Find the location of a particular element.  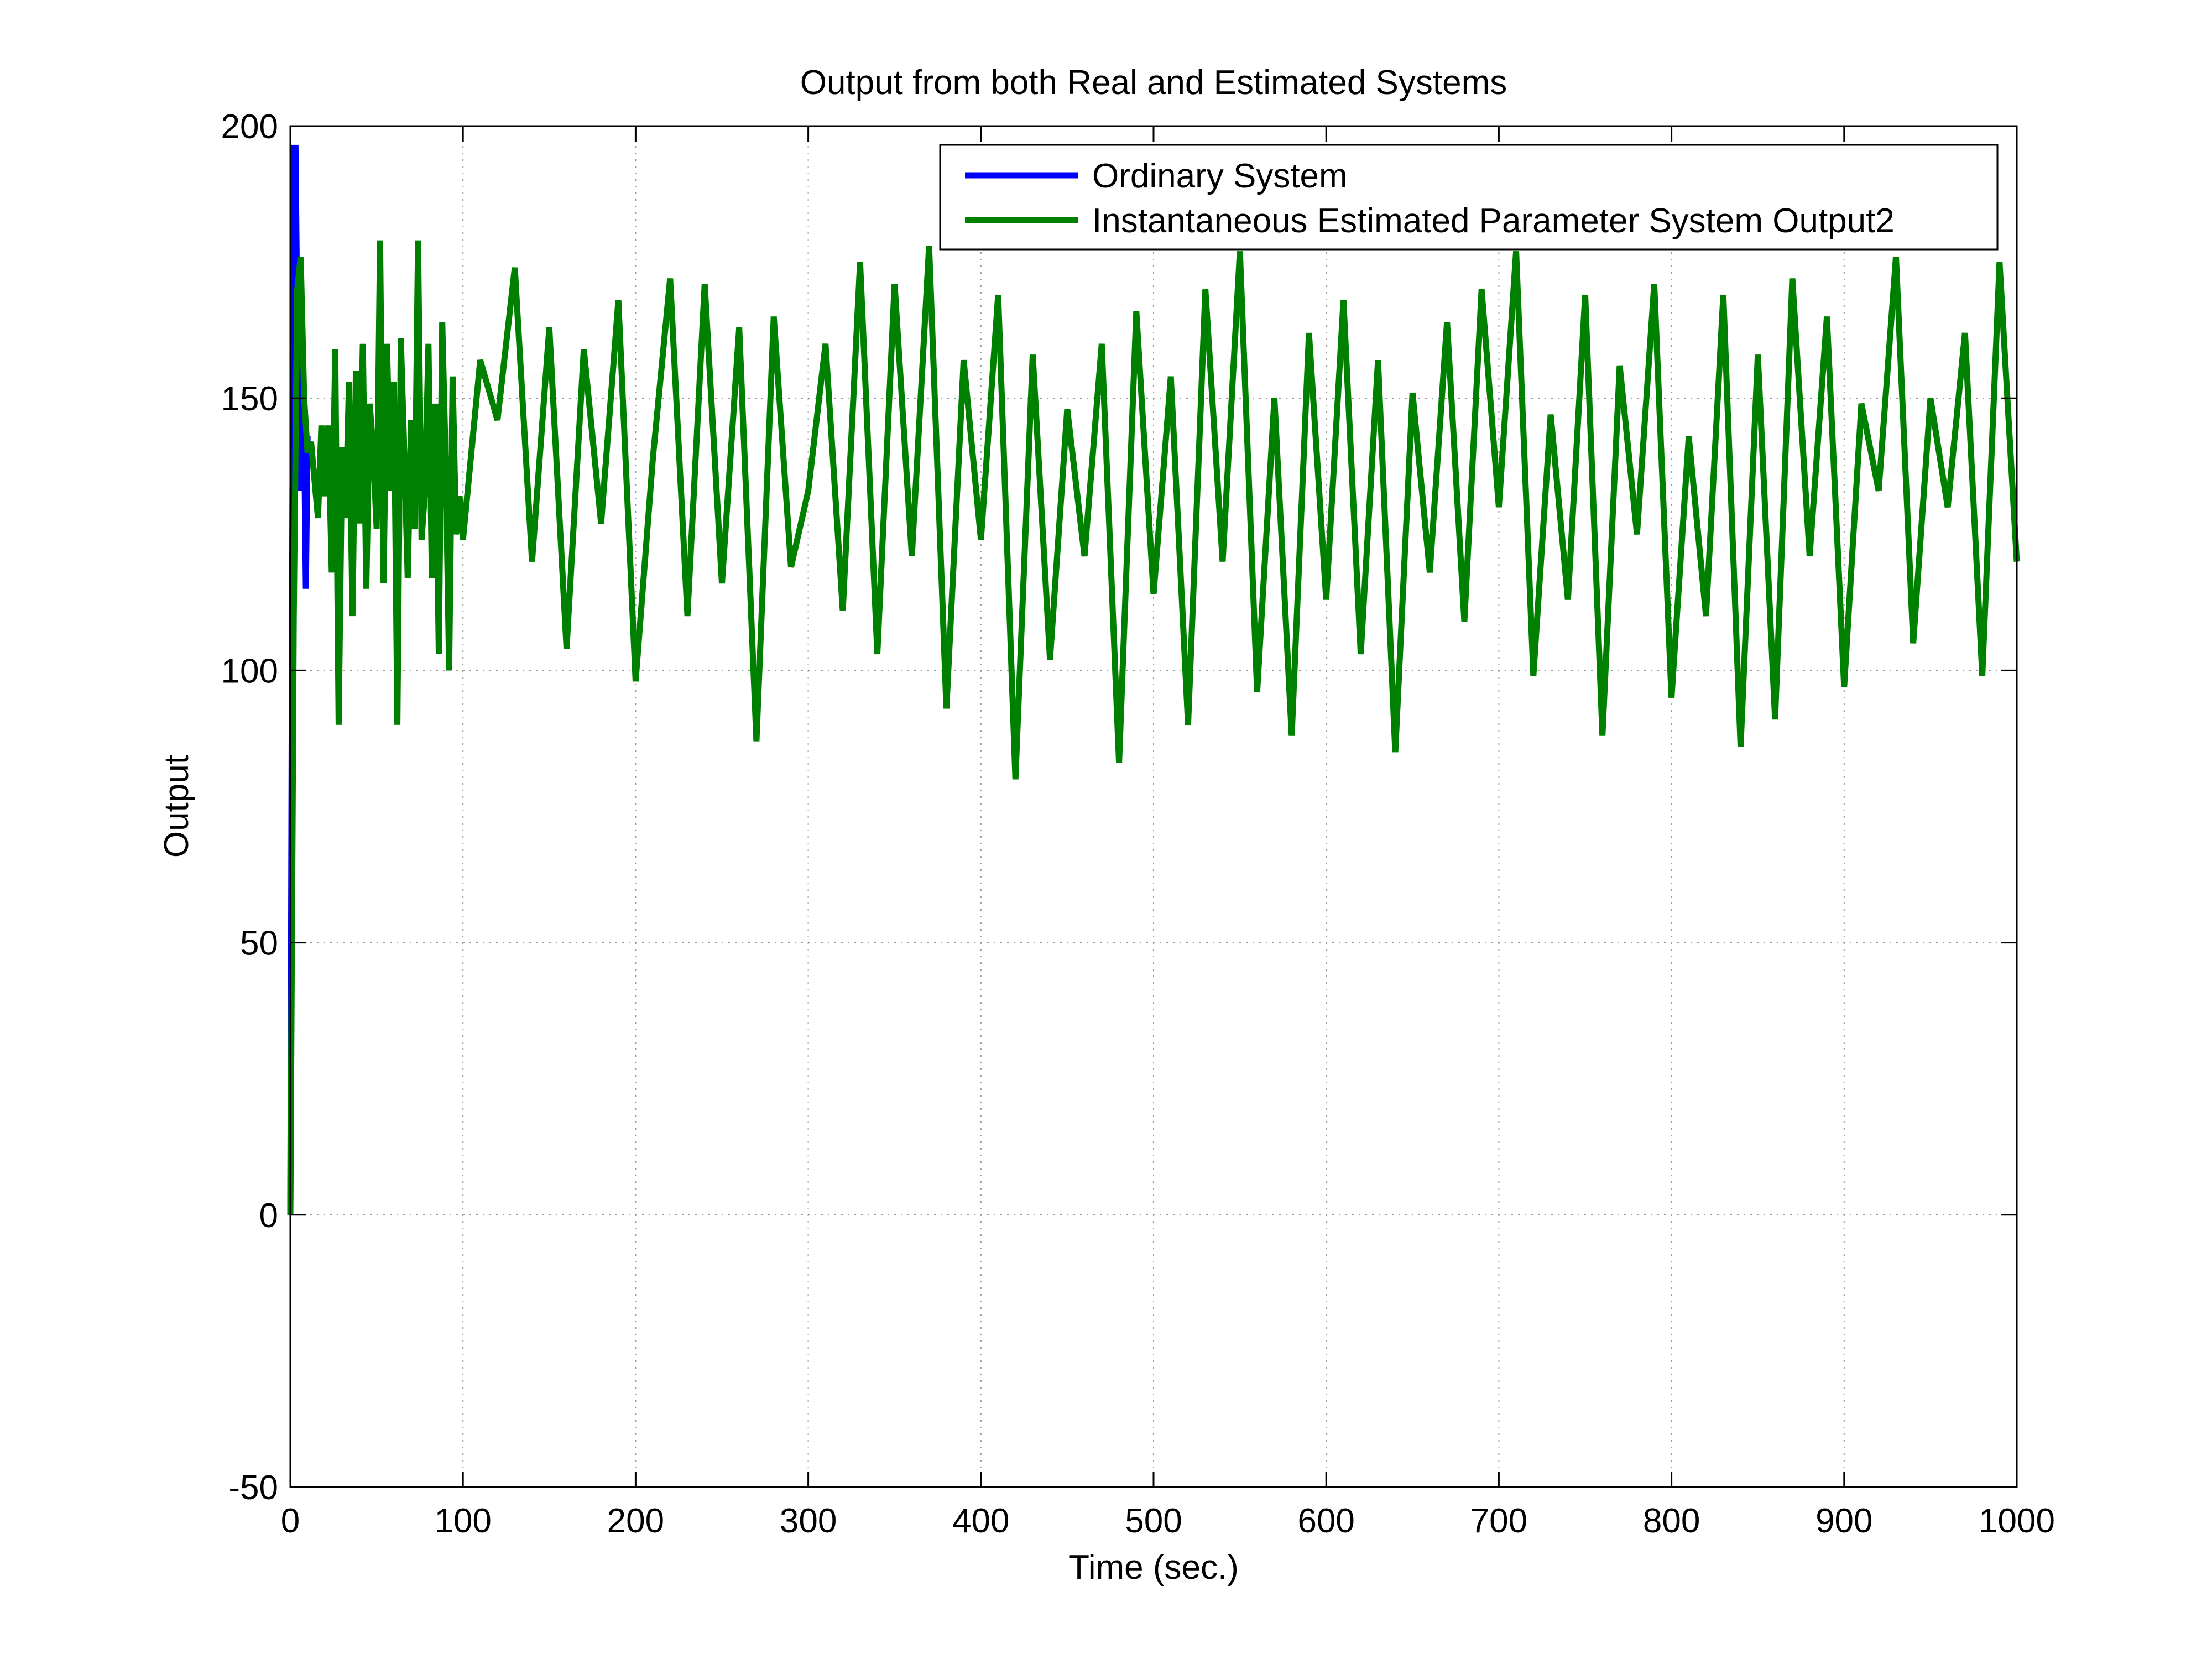

x-tick-label: 500 is located at coordinates (1154, 1521).